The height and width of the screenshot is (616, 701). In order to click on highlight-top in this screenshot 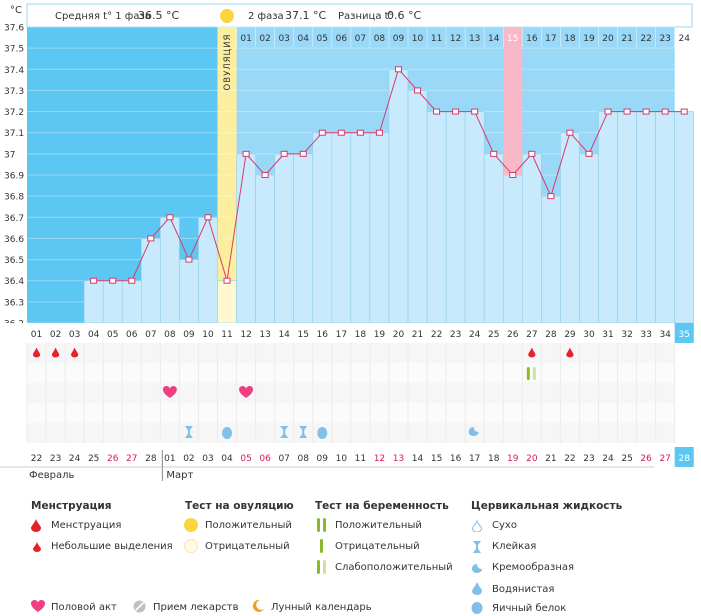, I will do `click(512, 101)`.